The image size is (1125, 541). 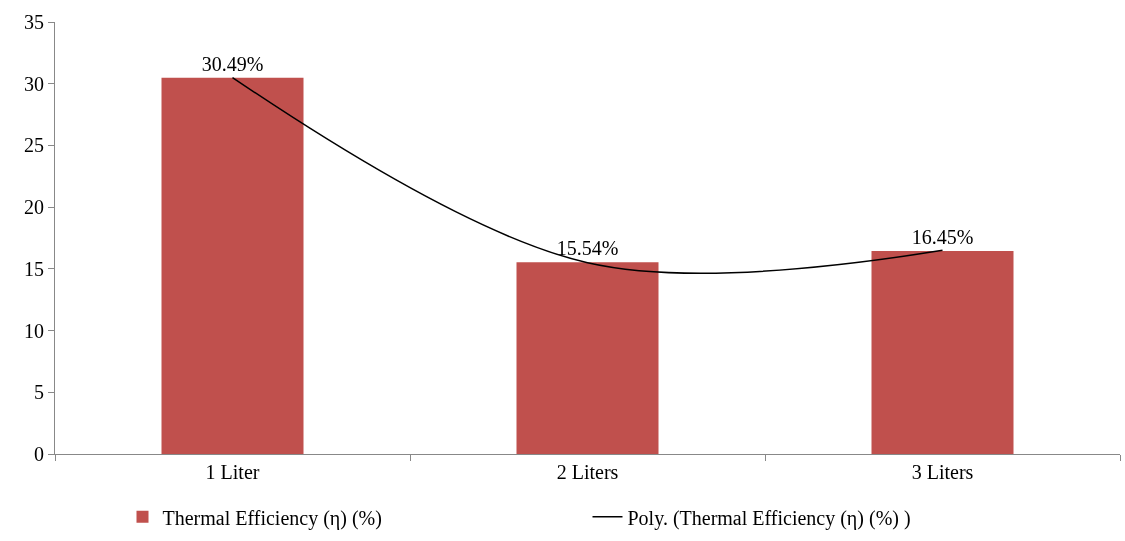 What do you see at coordinates (34, 145) in the screenshot?
I see `y-tick-label: 25` at bounding box center [34, 145].